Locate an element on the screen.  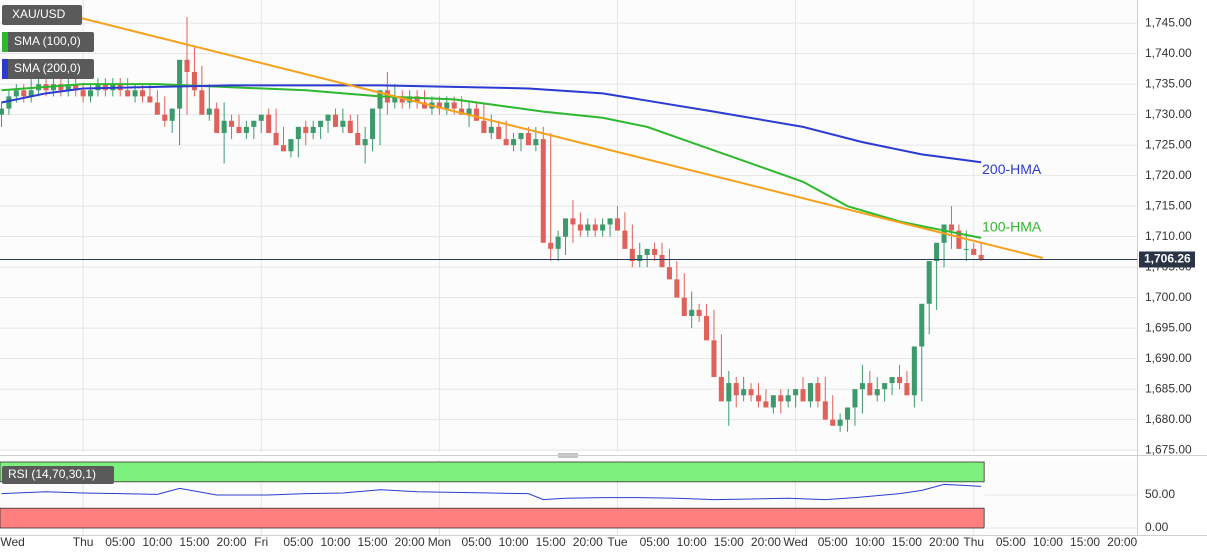
legend-label: XAU/USD is located at coordinates (39, 14).